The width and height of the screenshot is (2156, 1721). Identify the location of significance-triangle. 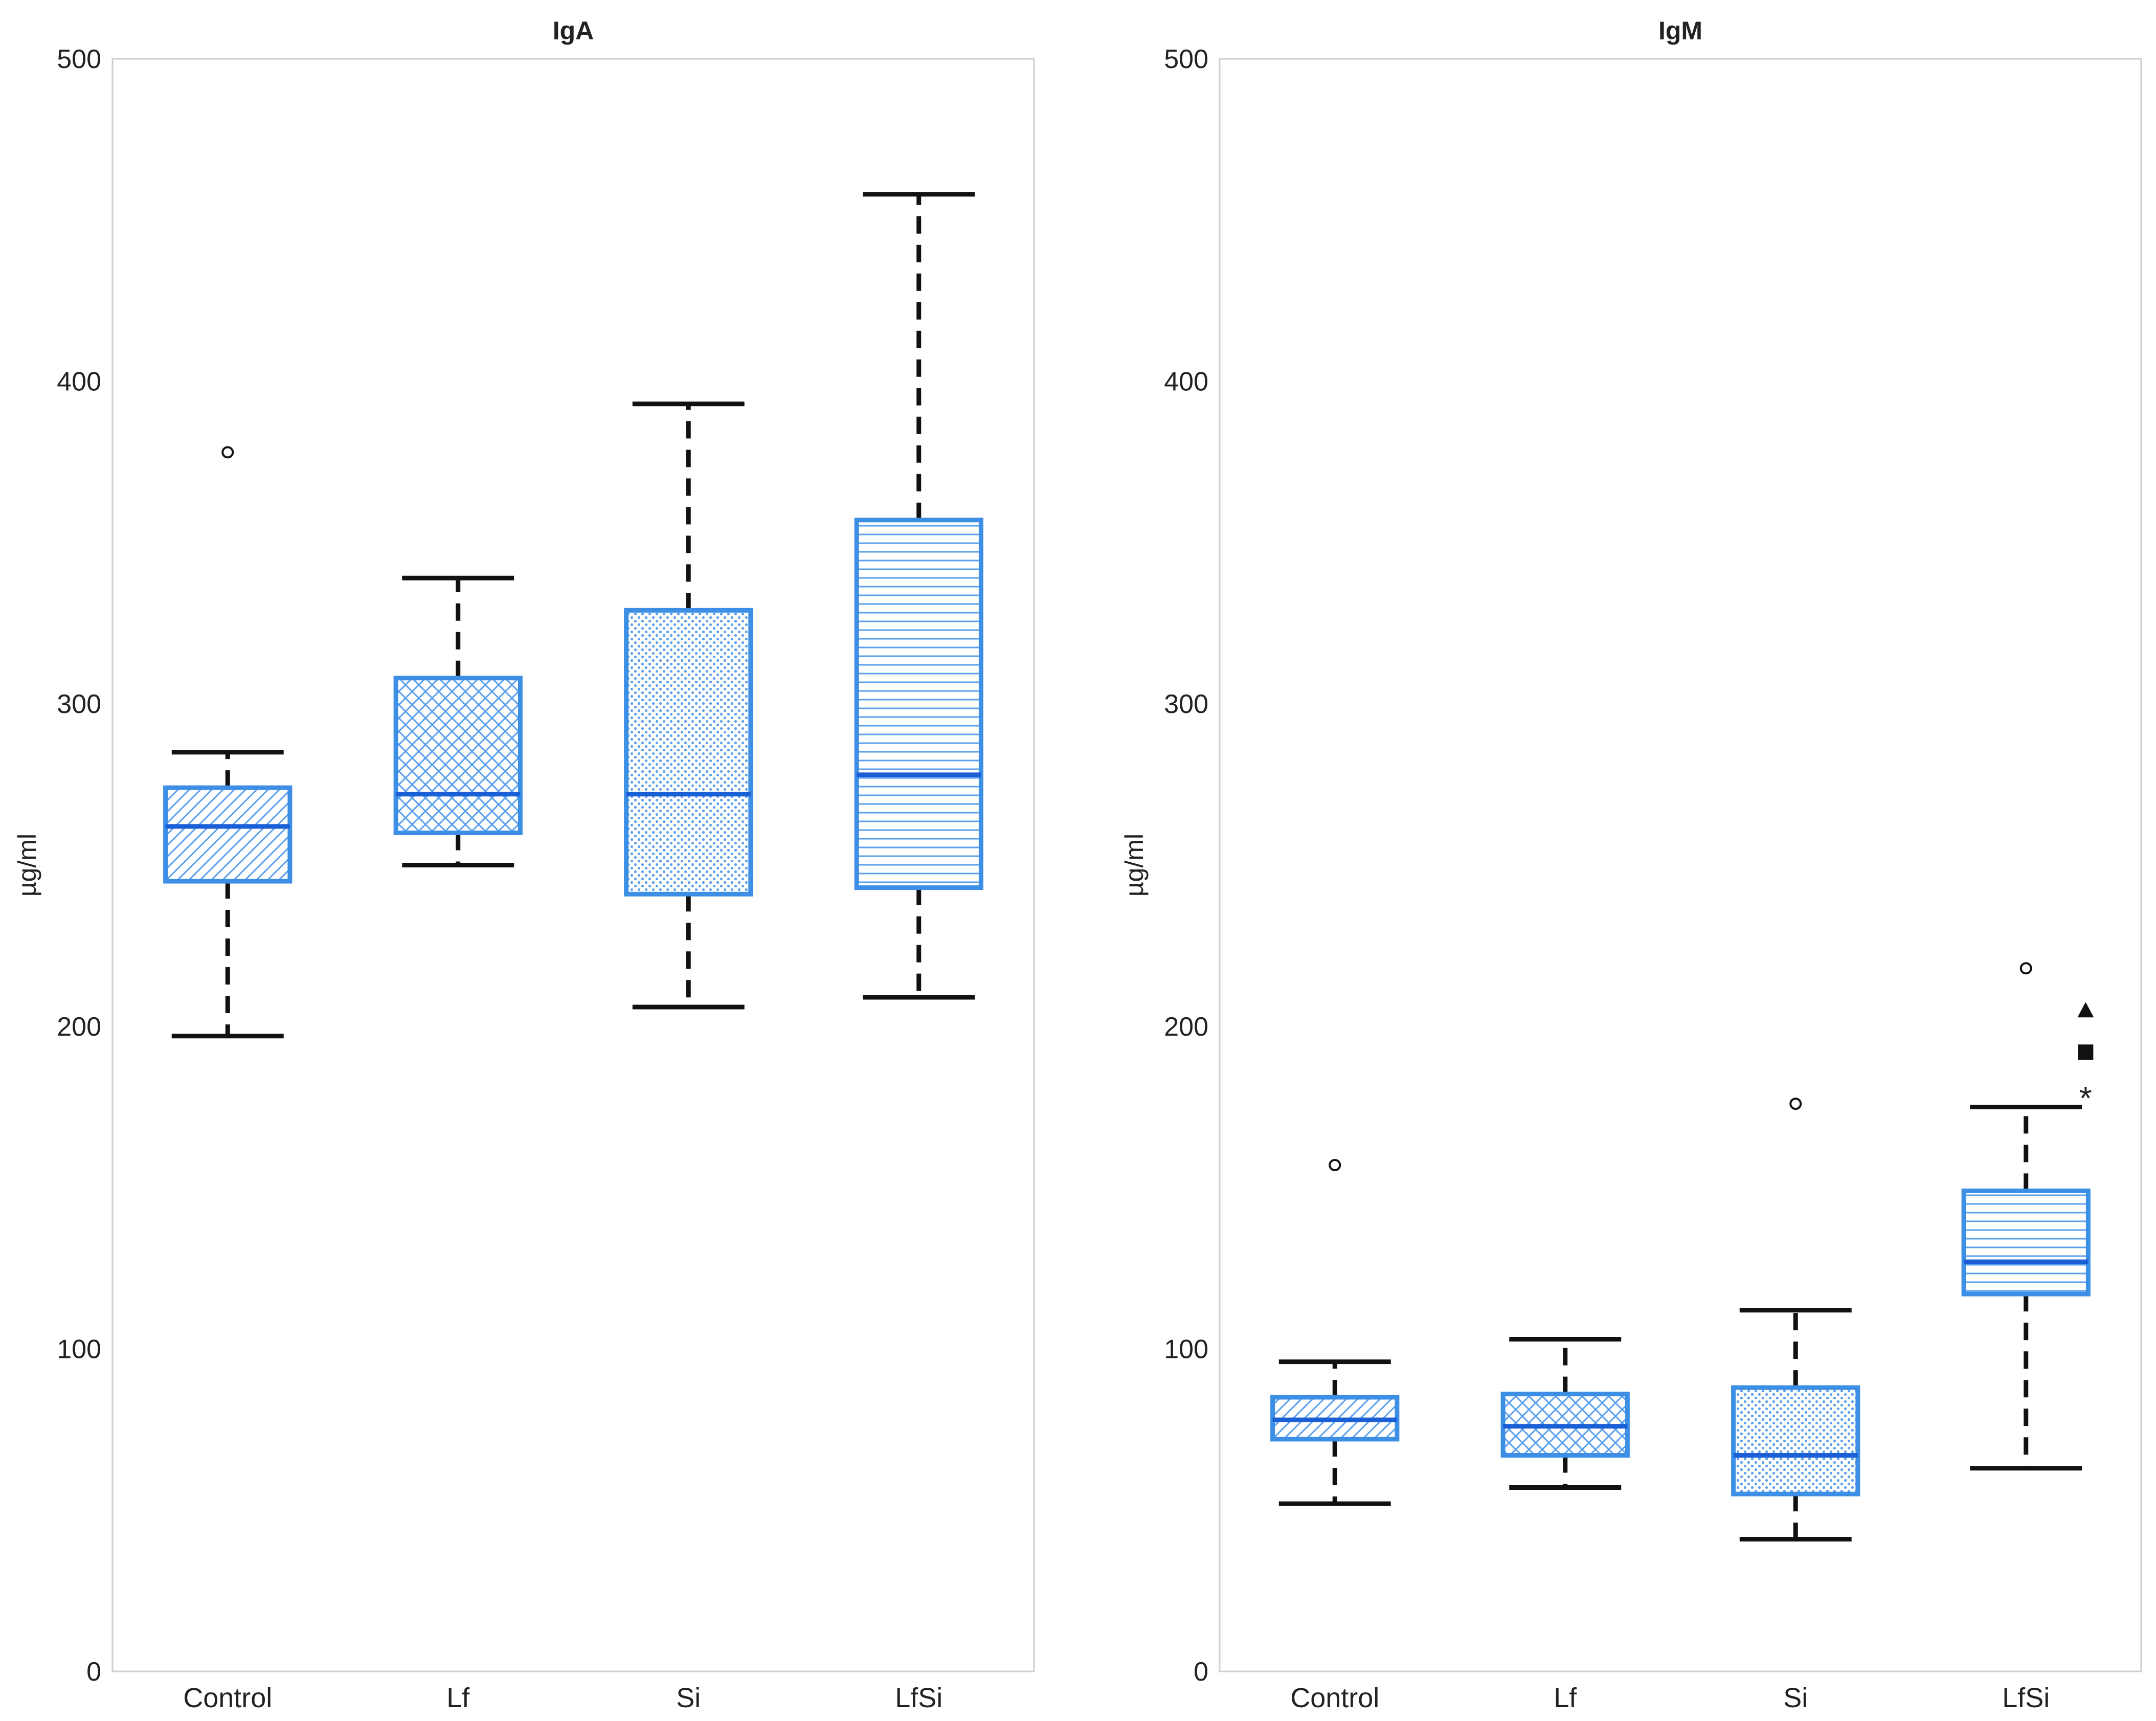
(2085, 1010).